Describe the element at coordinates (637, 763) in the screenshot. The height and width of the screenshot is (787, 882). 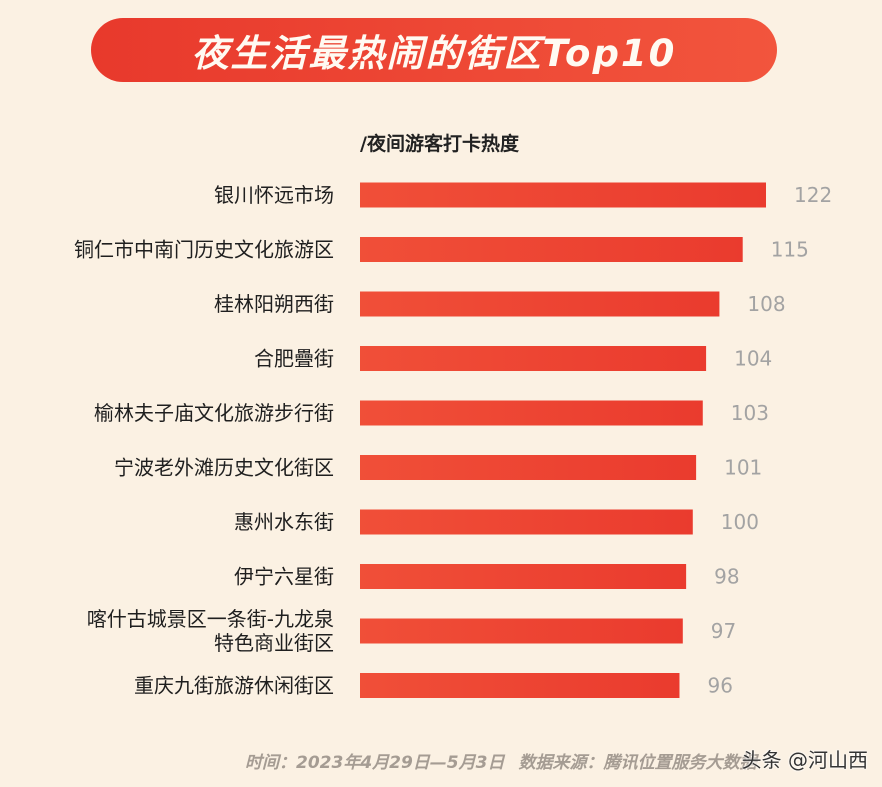
I see `footer-source: 数据来源：腾讯位置服务大数据` at that location.